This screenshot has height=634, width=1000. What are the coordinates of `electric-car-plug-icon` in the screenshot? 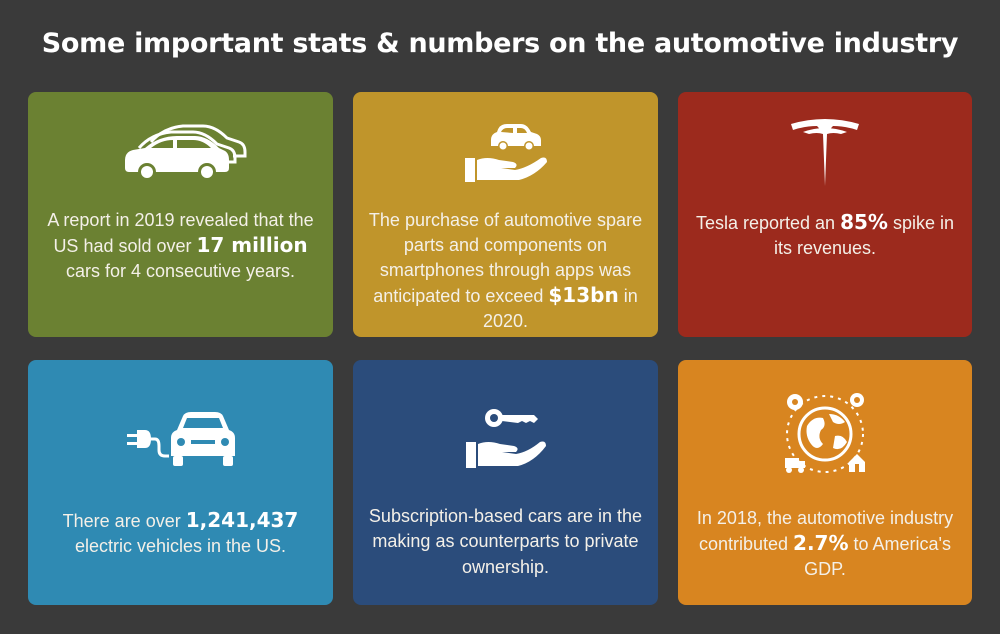 It's located at (180, 440).